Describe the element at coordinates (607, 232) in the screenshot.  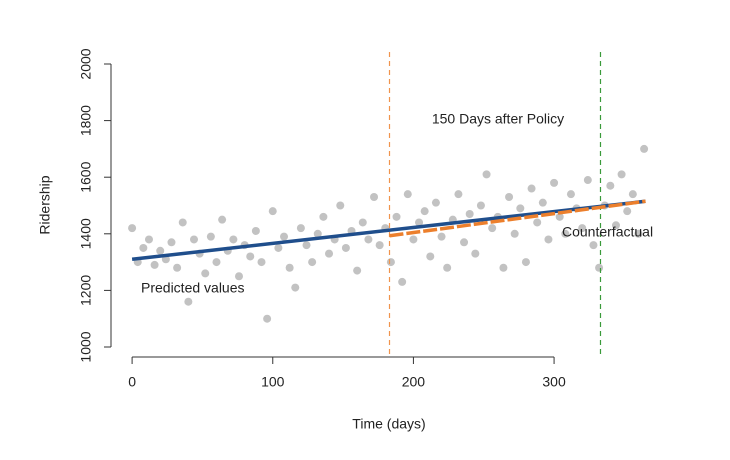
I see `line-label: Counterfactual` at that location.